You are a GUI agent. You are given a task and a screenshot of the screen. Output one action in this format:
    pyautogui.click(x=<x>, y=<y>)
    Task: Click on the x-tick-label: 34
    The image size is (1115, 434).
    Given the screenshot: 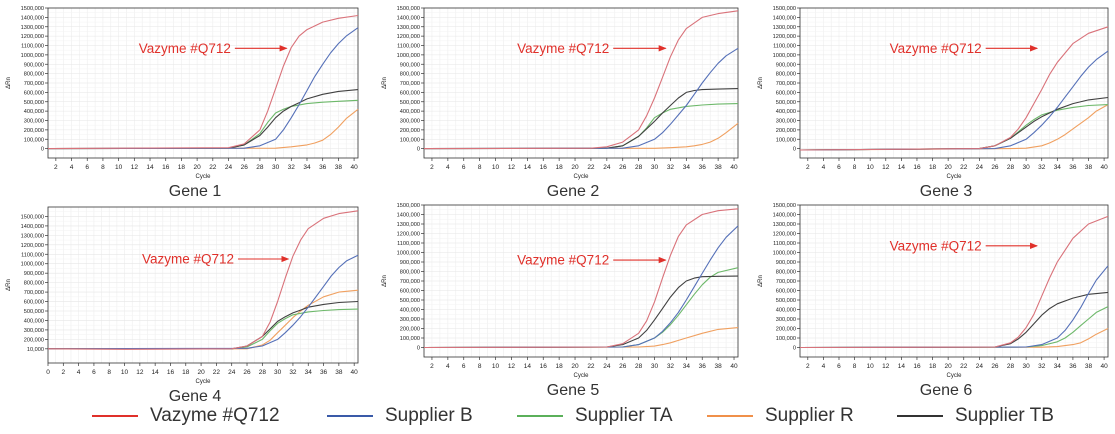 What is the action you would take?
    pyautogui.click(x=1058, y=167)
    